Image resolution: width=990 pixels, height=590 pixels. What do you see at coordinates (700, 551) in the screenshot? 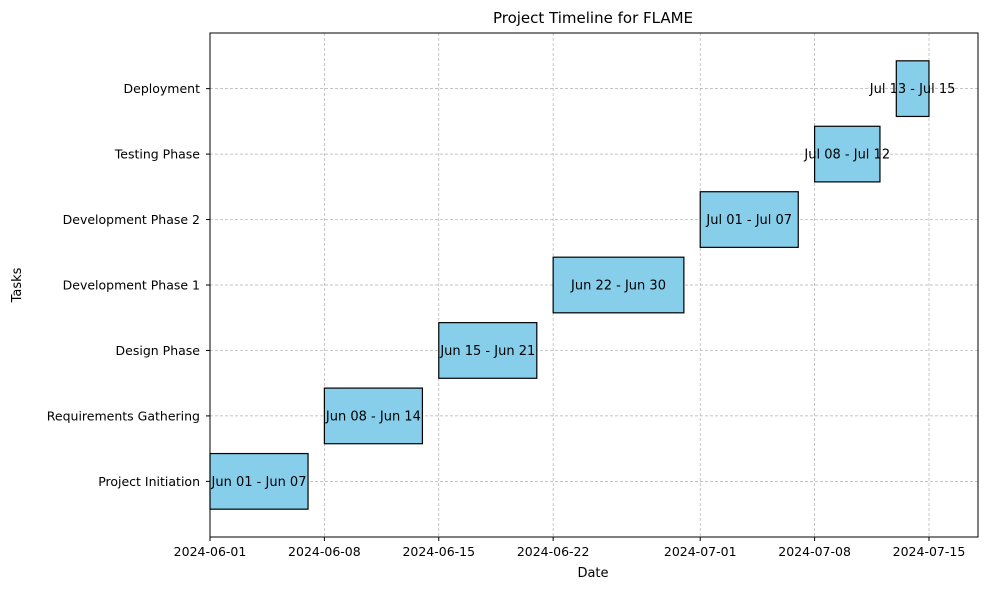
I see `x-tick-label: 2024-07-01` at bounding box center [700, 551].